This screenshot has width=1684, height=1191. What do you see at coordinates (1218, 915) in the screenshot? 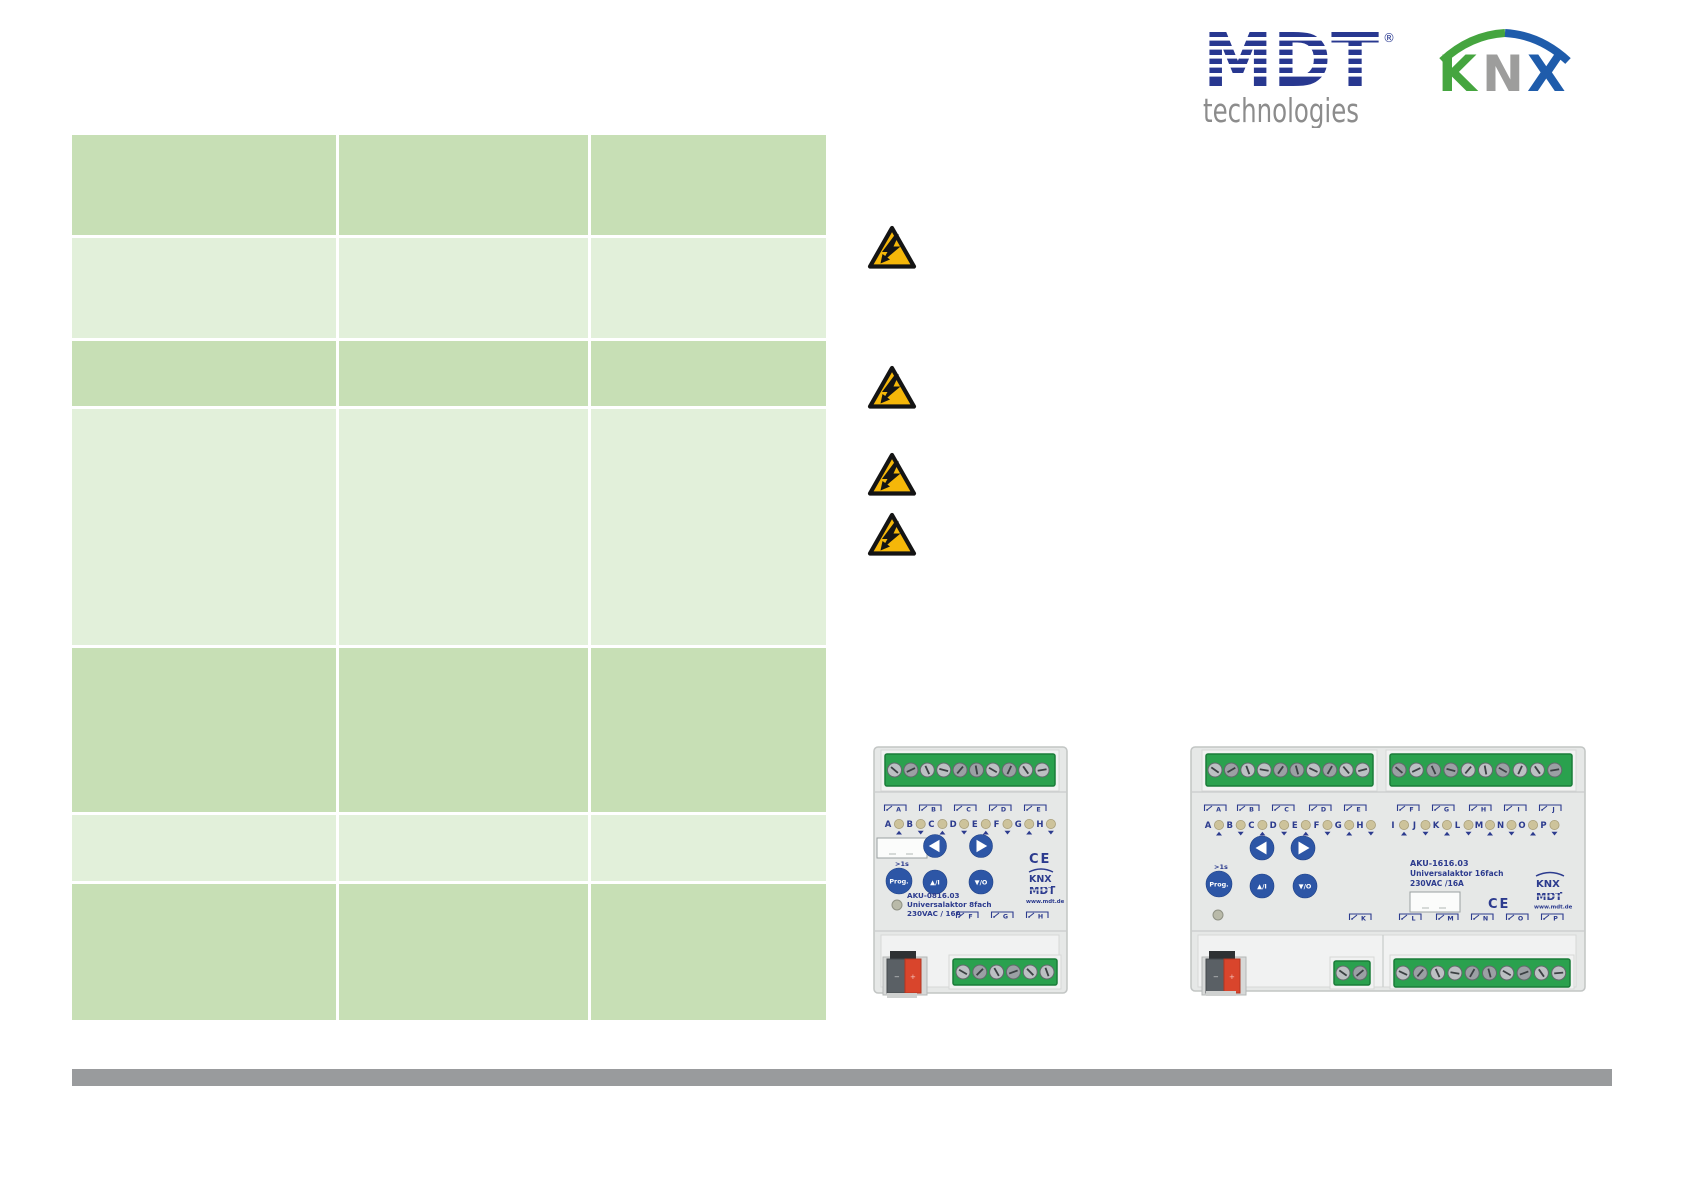
I see `status-led` at bounding box center [1218, 915].